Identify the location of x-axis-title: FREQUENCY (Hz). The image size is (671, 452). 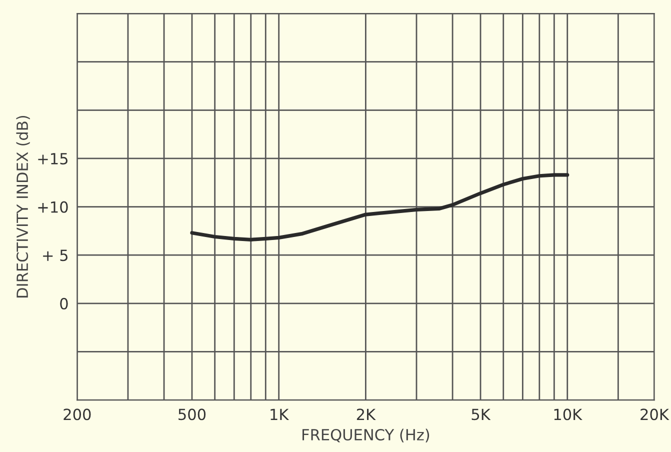
(366, 435).